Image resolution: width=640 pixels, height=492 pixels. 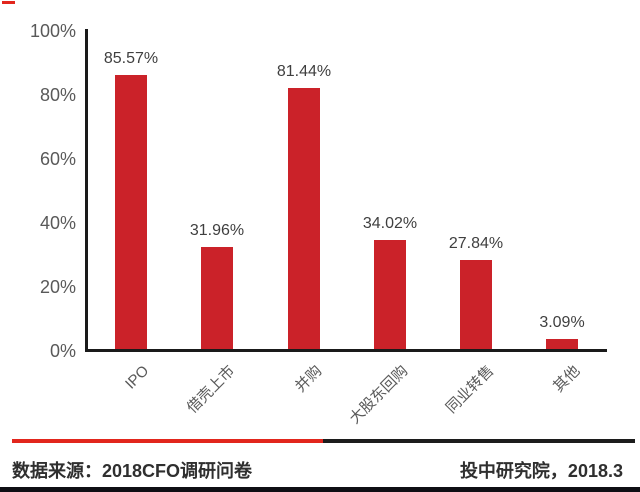 What do you see at coordinates (57, 223) in the screenshot?
I see `y-tick-40: 40%` at bounding box center [57, 223].